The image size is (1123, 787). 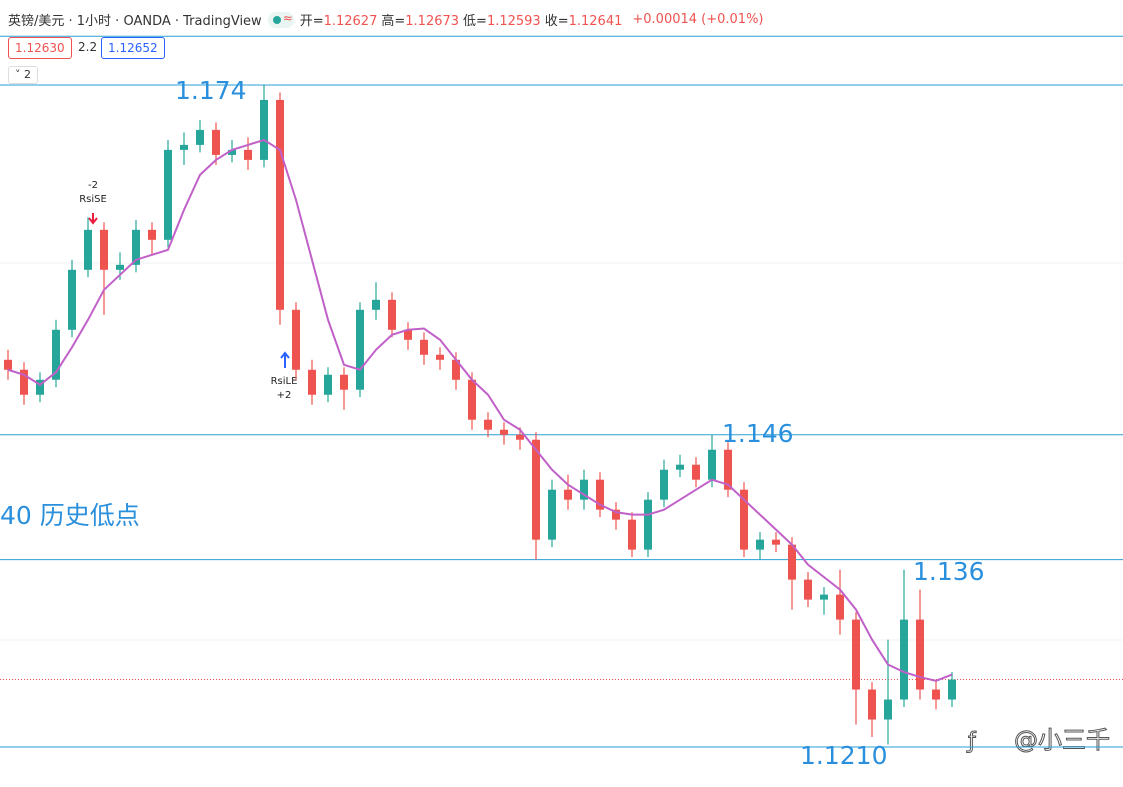 What do you see at coordinates (285, 359) in the screenshot?
I see `buy-arrow` at bounding box center [285, 359].